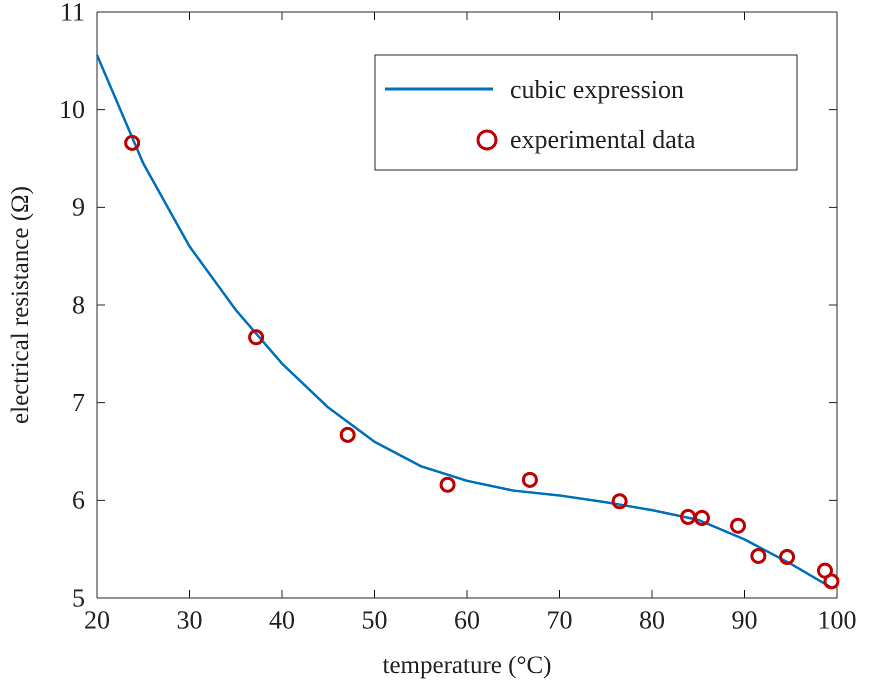 This screenshot has height=683, width=870. I want to click on x-axis-title: temperature (°C), so click(467, 665).